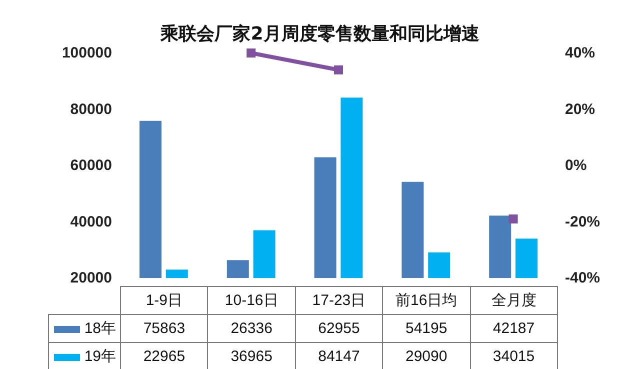 This screenshot has width=640, height=369. What do you see at coordinates (91, 221) in the screenshot?
I see `y-tick-label: 40000` at bounding box center [91, 221].